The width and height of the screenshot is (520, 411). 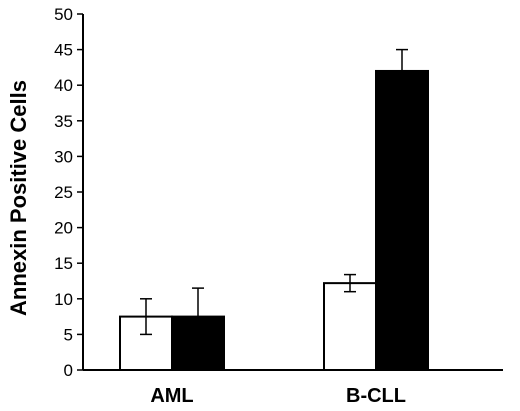 What do you see at coordinates (18, 198) in the screenshot?
I see `y-axis-title: Annexin Positive Cells` at bounding box center [18, 198].